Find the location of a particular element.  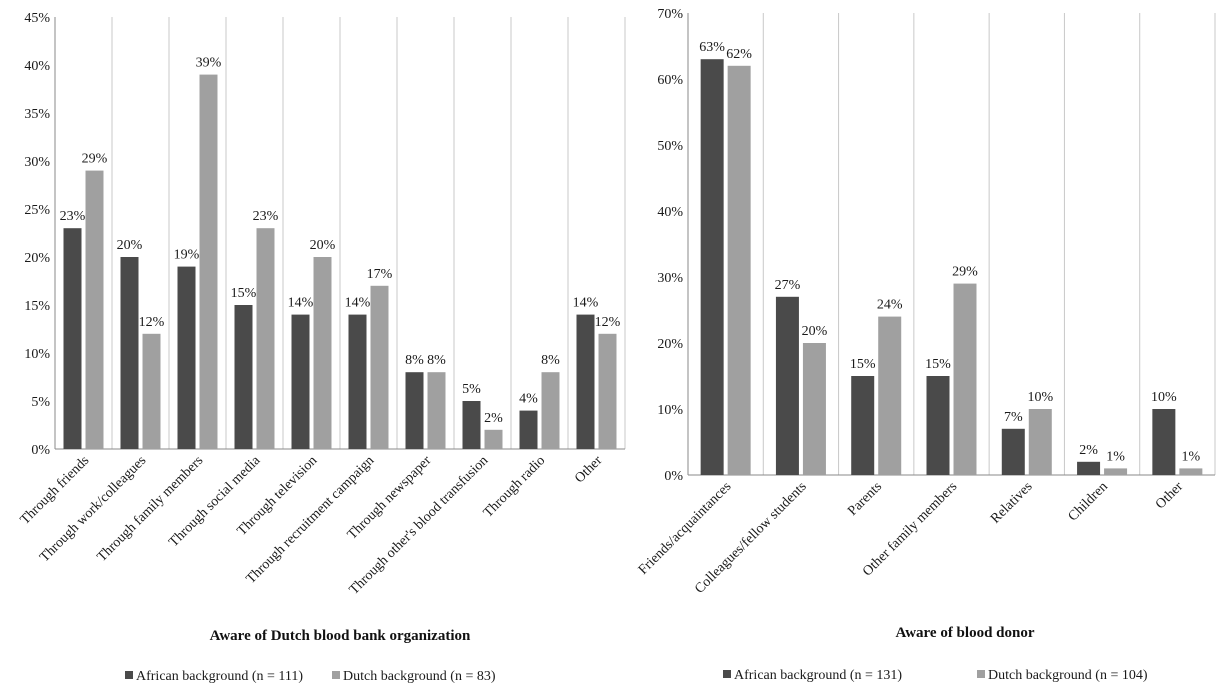

category-label: Children is located at coordinates (1088, 501).